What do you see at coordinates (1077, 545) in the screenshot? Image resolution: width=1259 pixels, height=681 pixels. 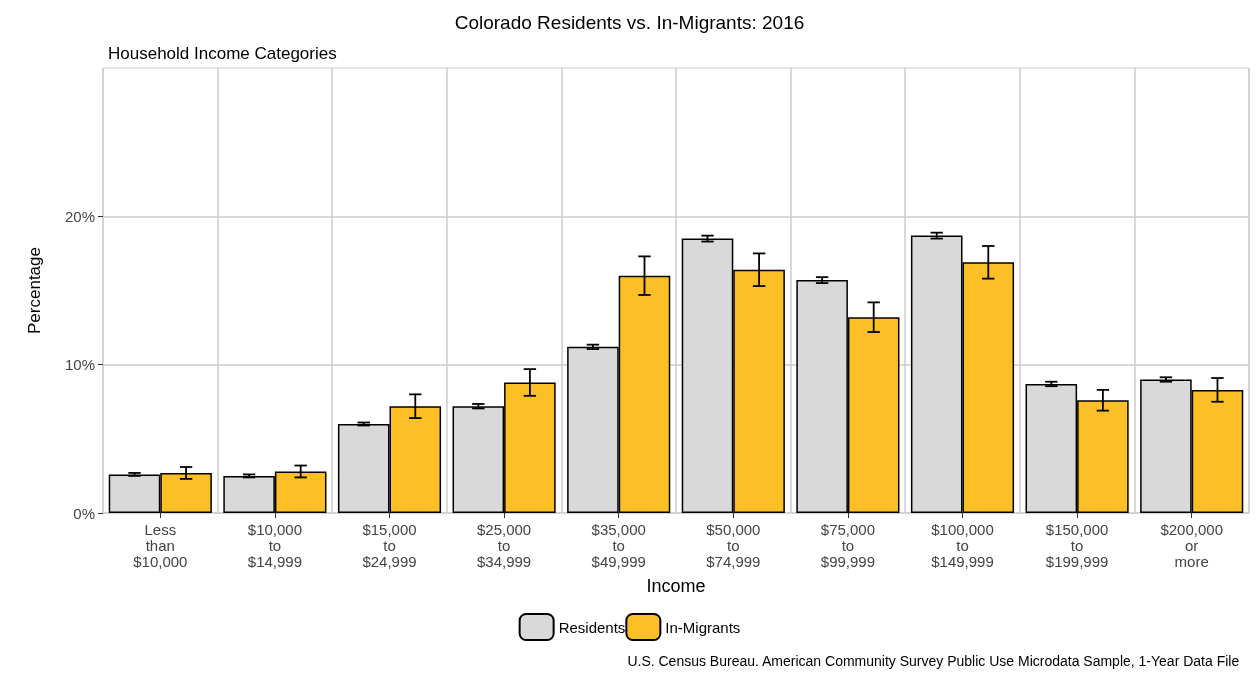 I see `x-tick-label: $150,000 to $199,999` at bounding box center [1077, 545].